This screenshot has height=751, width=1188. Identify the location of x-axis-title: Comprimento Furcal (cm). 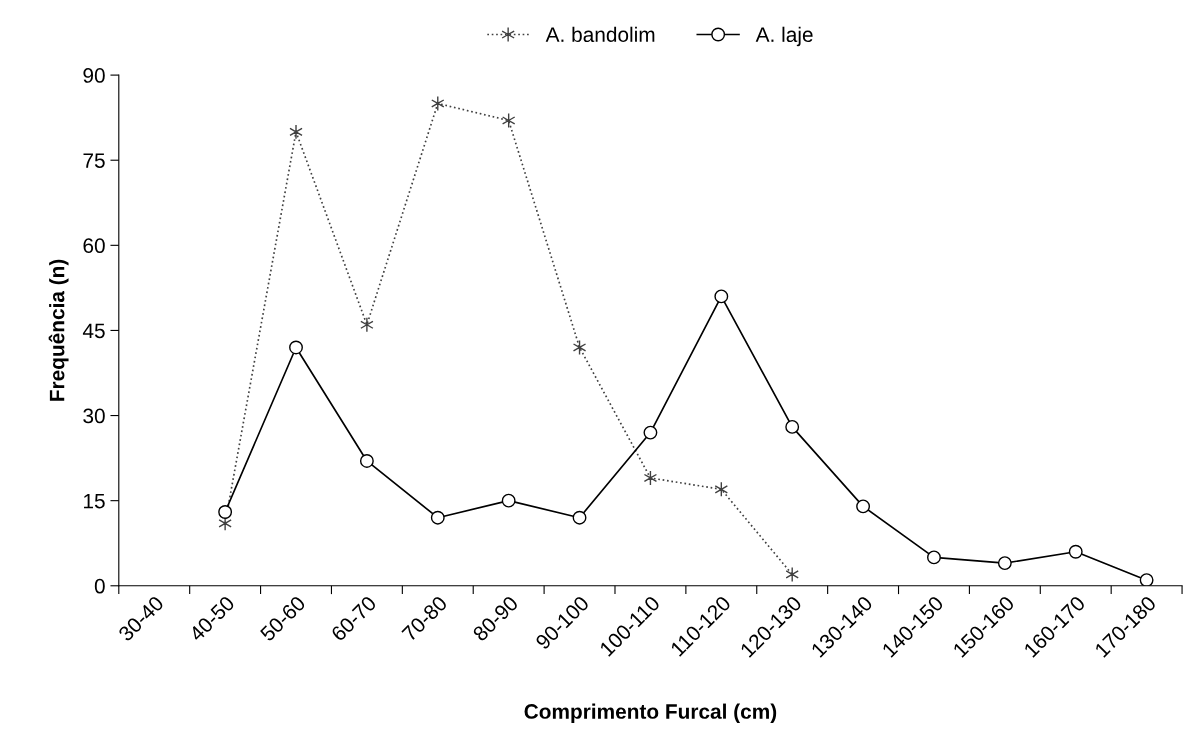
(650, 713).